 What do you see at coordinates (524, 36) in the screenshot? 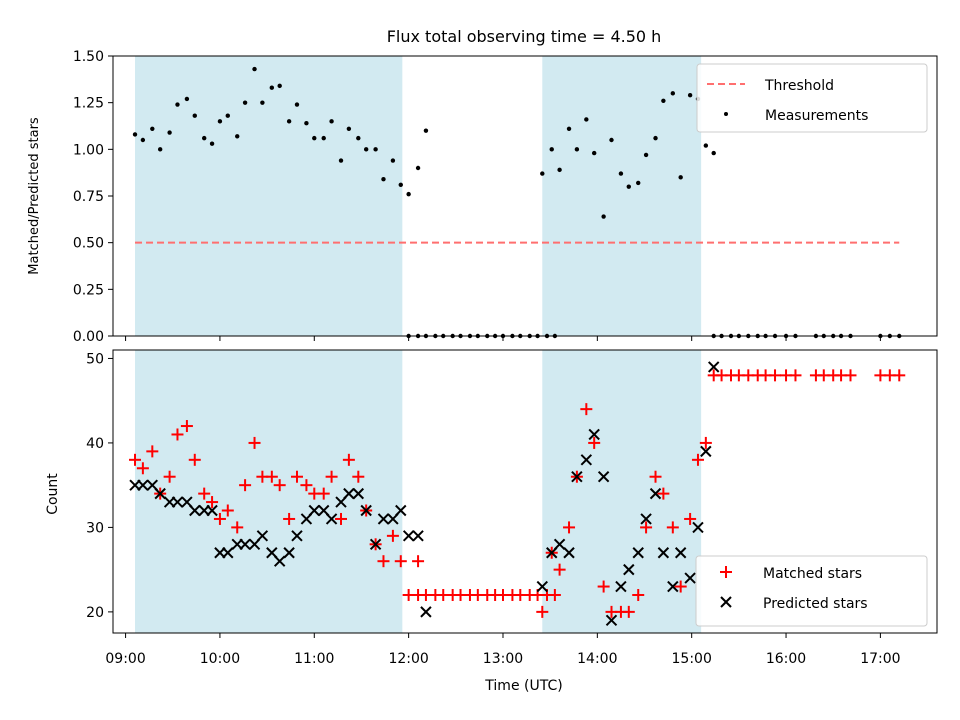
I see `chart-title: Flux total observing time = 4.50 h` at bounding box center [524, 36].